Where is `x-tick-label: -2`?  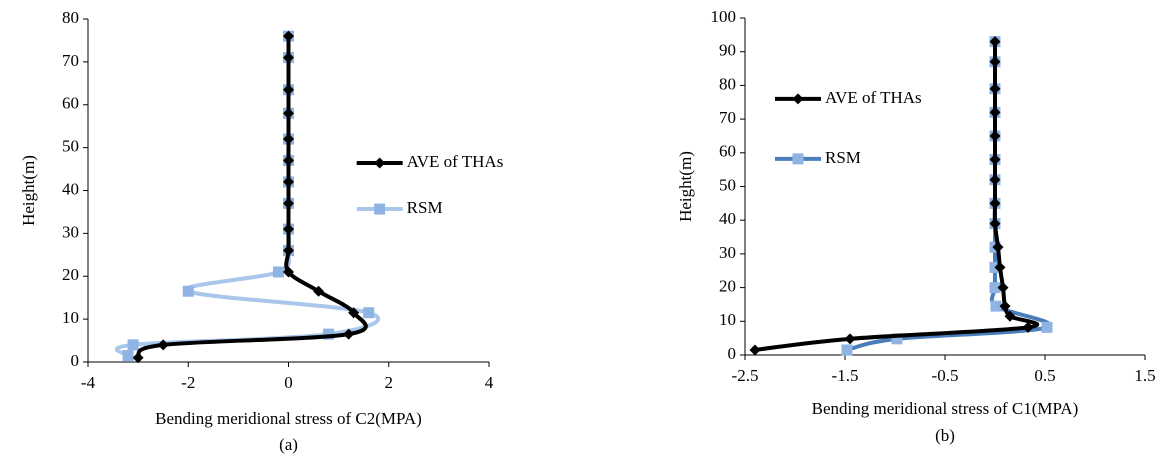
x-tick-label: -2 is located at coordinates (188, 382).